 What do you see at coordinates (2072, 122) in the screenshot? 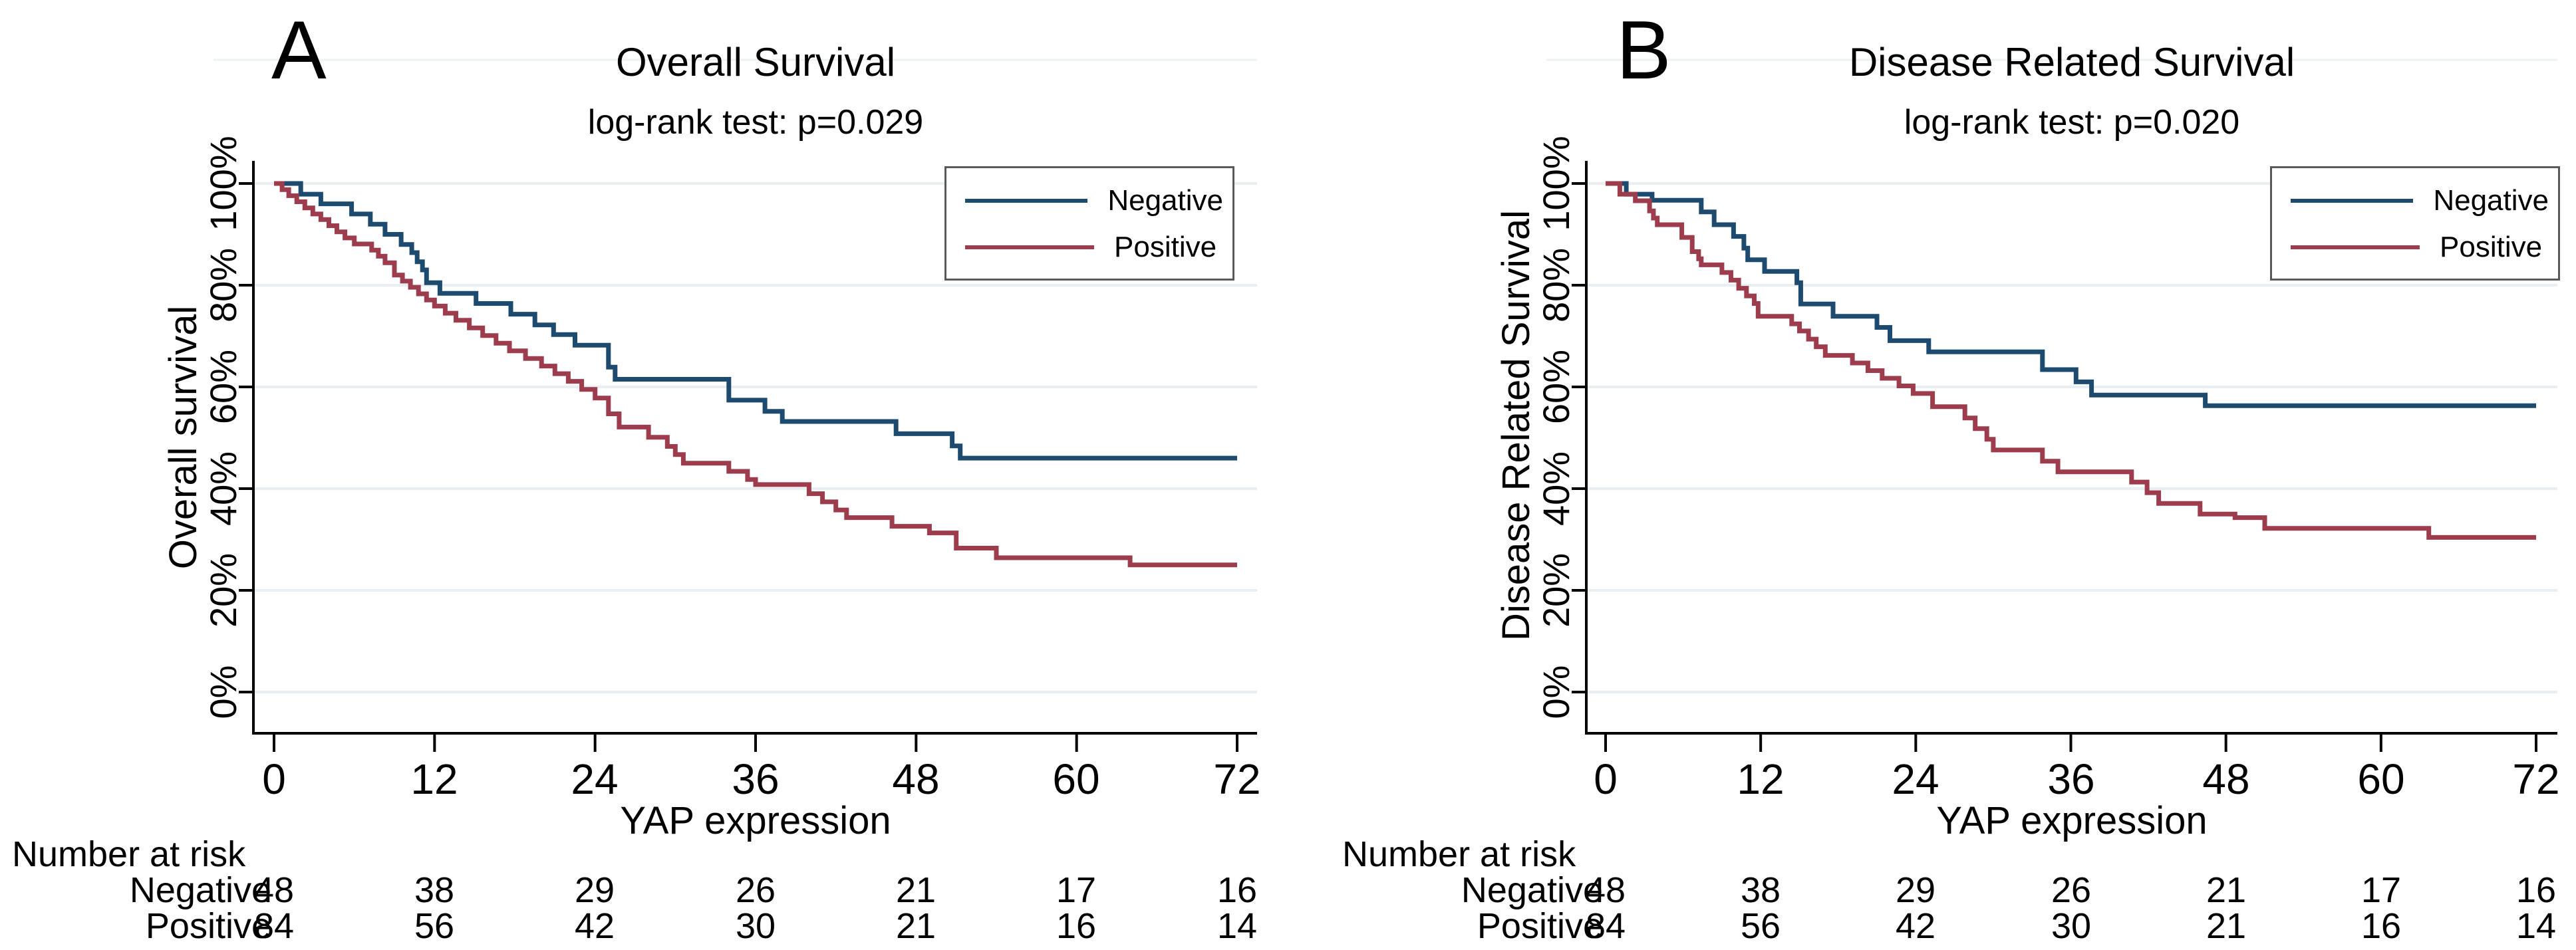
I see `panel-b-subtitle: log-rank test: p=0.020` at bounding box center [2072, 122].